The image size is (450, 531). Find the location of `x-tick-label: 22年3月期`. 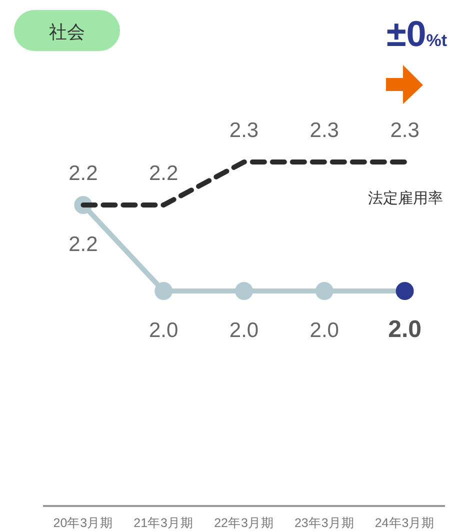

x-tick-label: 22年3月期 is located at coordinates (244, 523).